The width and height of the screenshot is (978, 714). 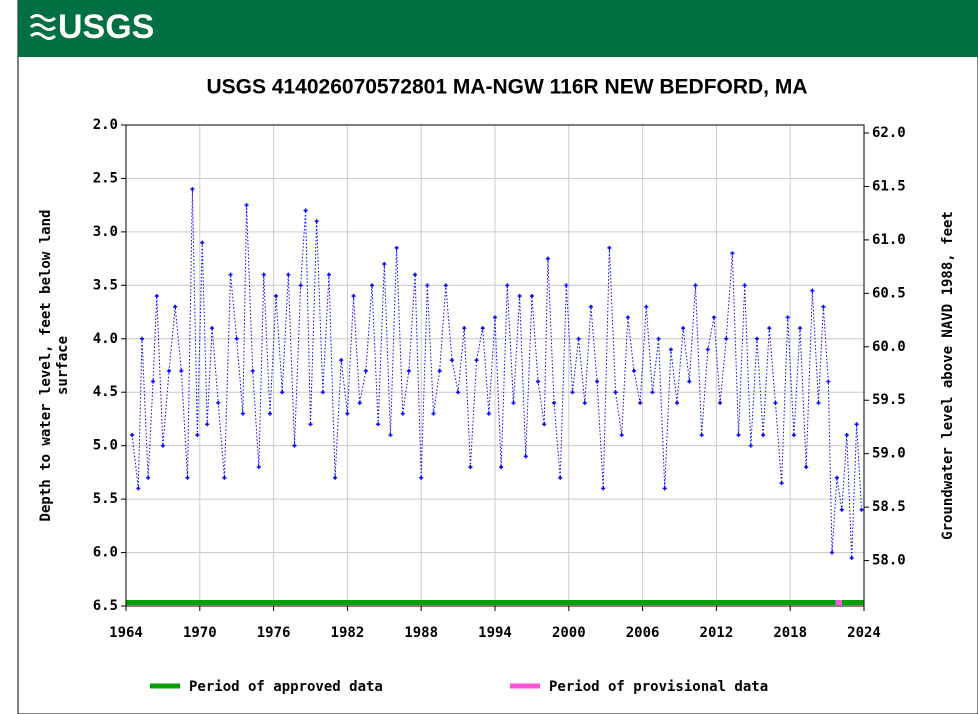 I want to click on y-tick-label: 2.0, so click(x=105, y=125).